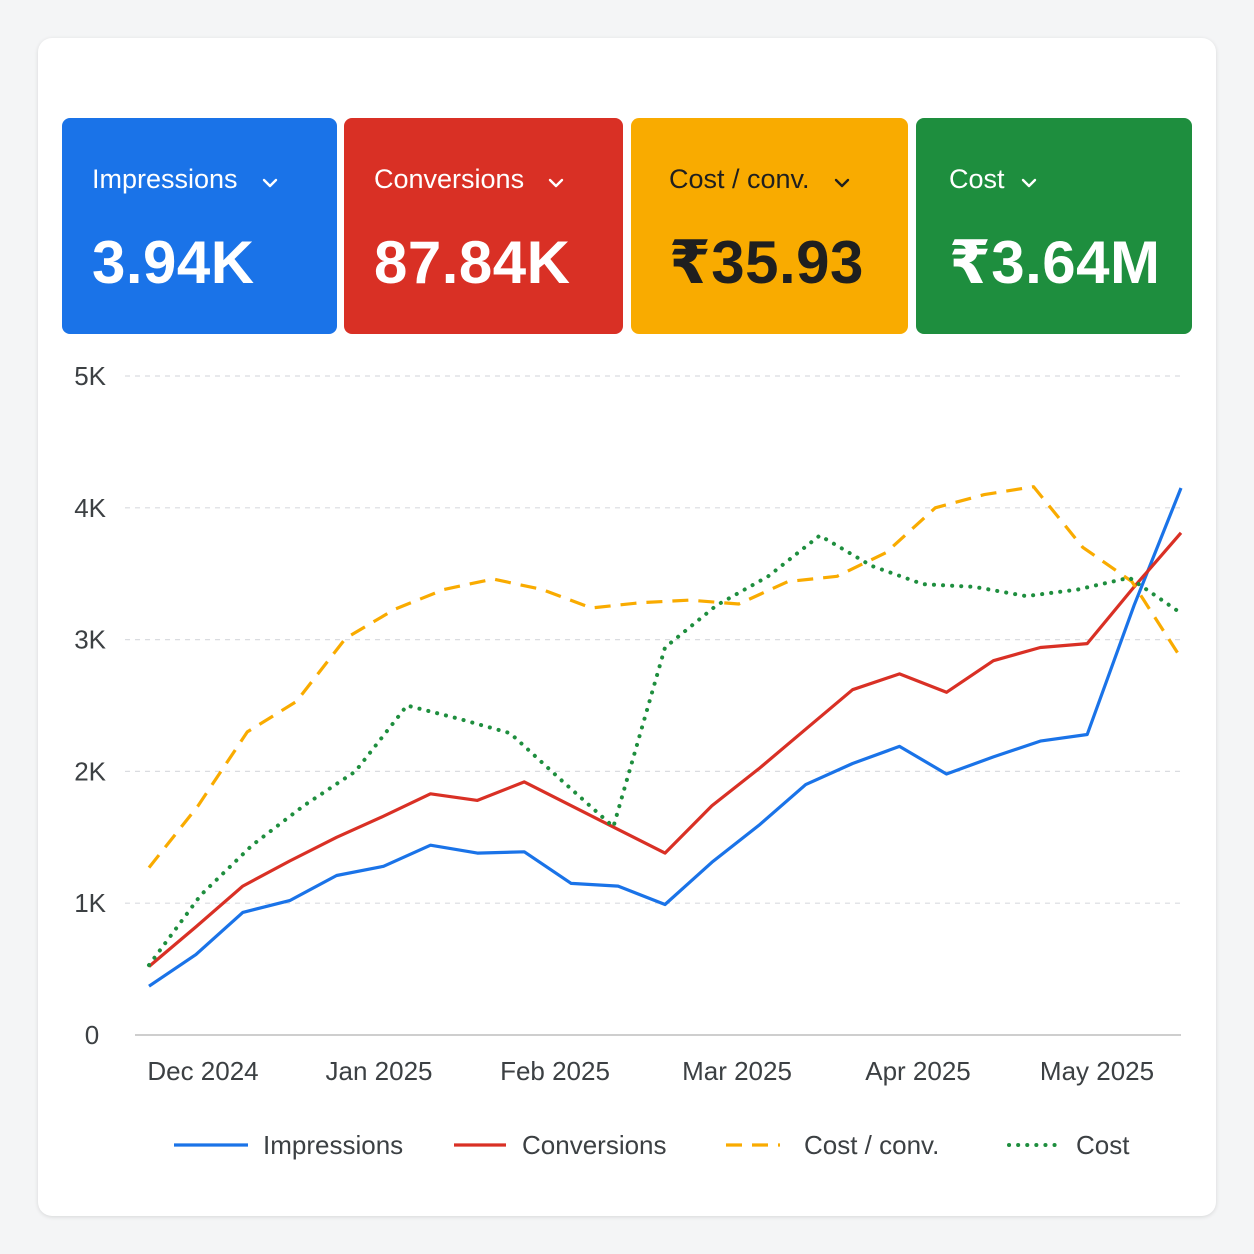 The image size is (1254, 1254). I want to click on legend-label: Impressions, so click(333, 1145).